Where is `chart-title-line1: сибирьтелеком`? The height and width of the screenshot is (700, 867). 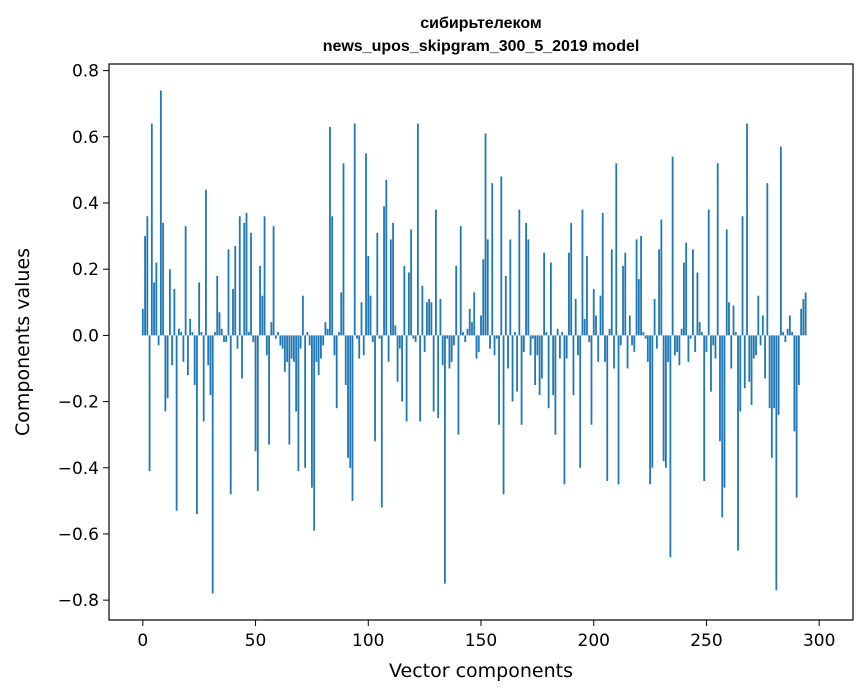 chart-title-line1: сибирьтелеком is located at coordinates (480, 23).